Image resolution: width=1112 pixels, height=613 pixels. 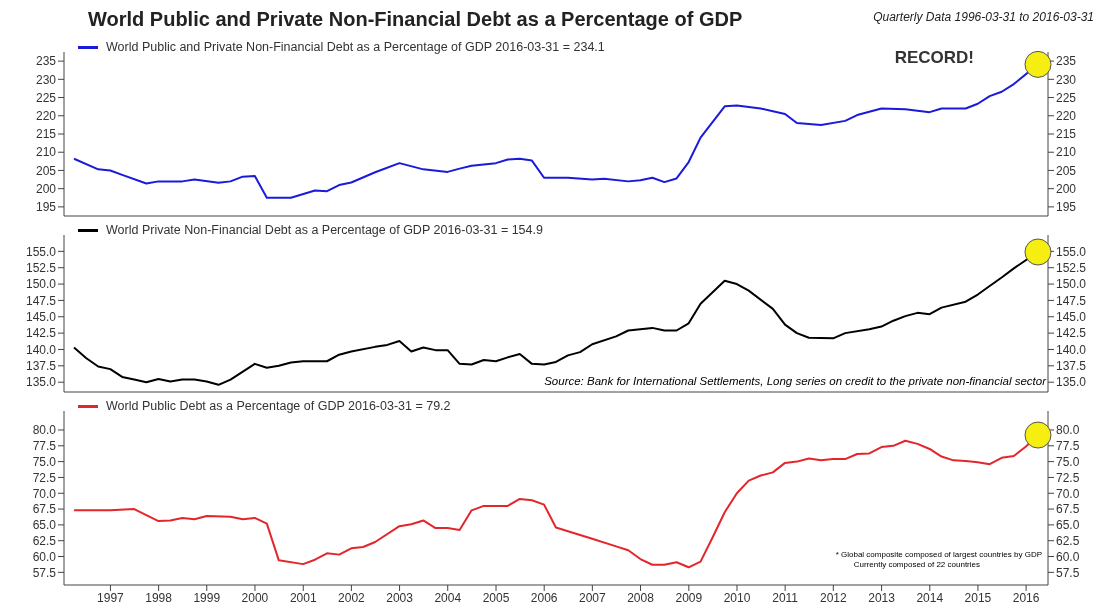 What do you see at coordinates (46, 170) in the screenshot?
I see `y-tick-label: 205` at bounding box center [46, 170].